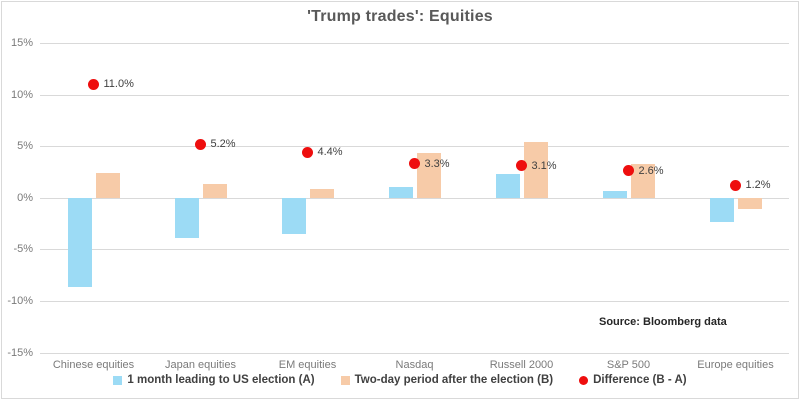  I want to click on difference-value-label: 11.0%, so click(118, 84).